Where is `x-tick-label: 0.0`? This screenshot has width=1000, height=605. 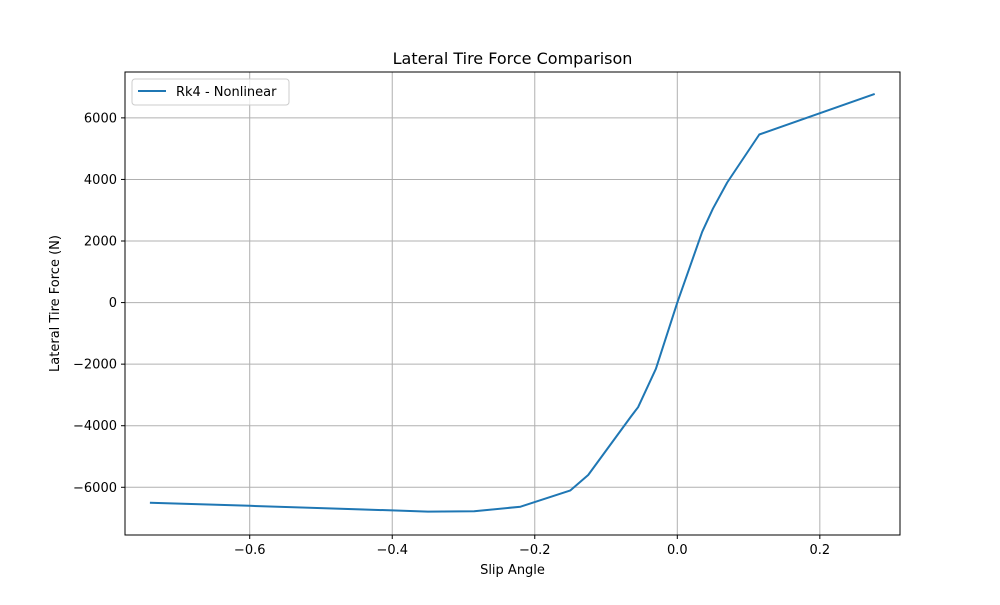 x-tick-label: 0.0 is located at coordinates (677, 550).